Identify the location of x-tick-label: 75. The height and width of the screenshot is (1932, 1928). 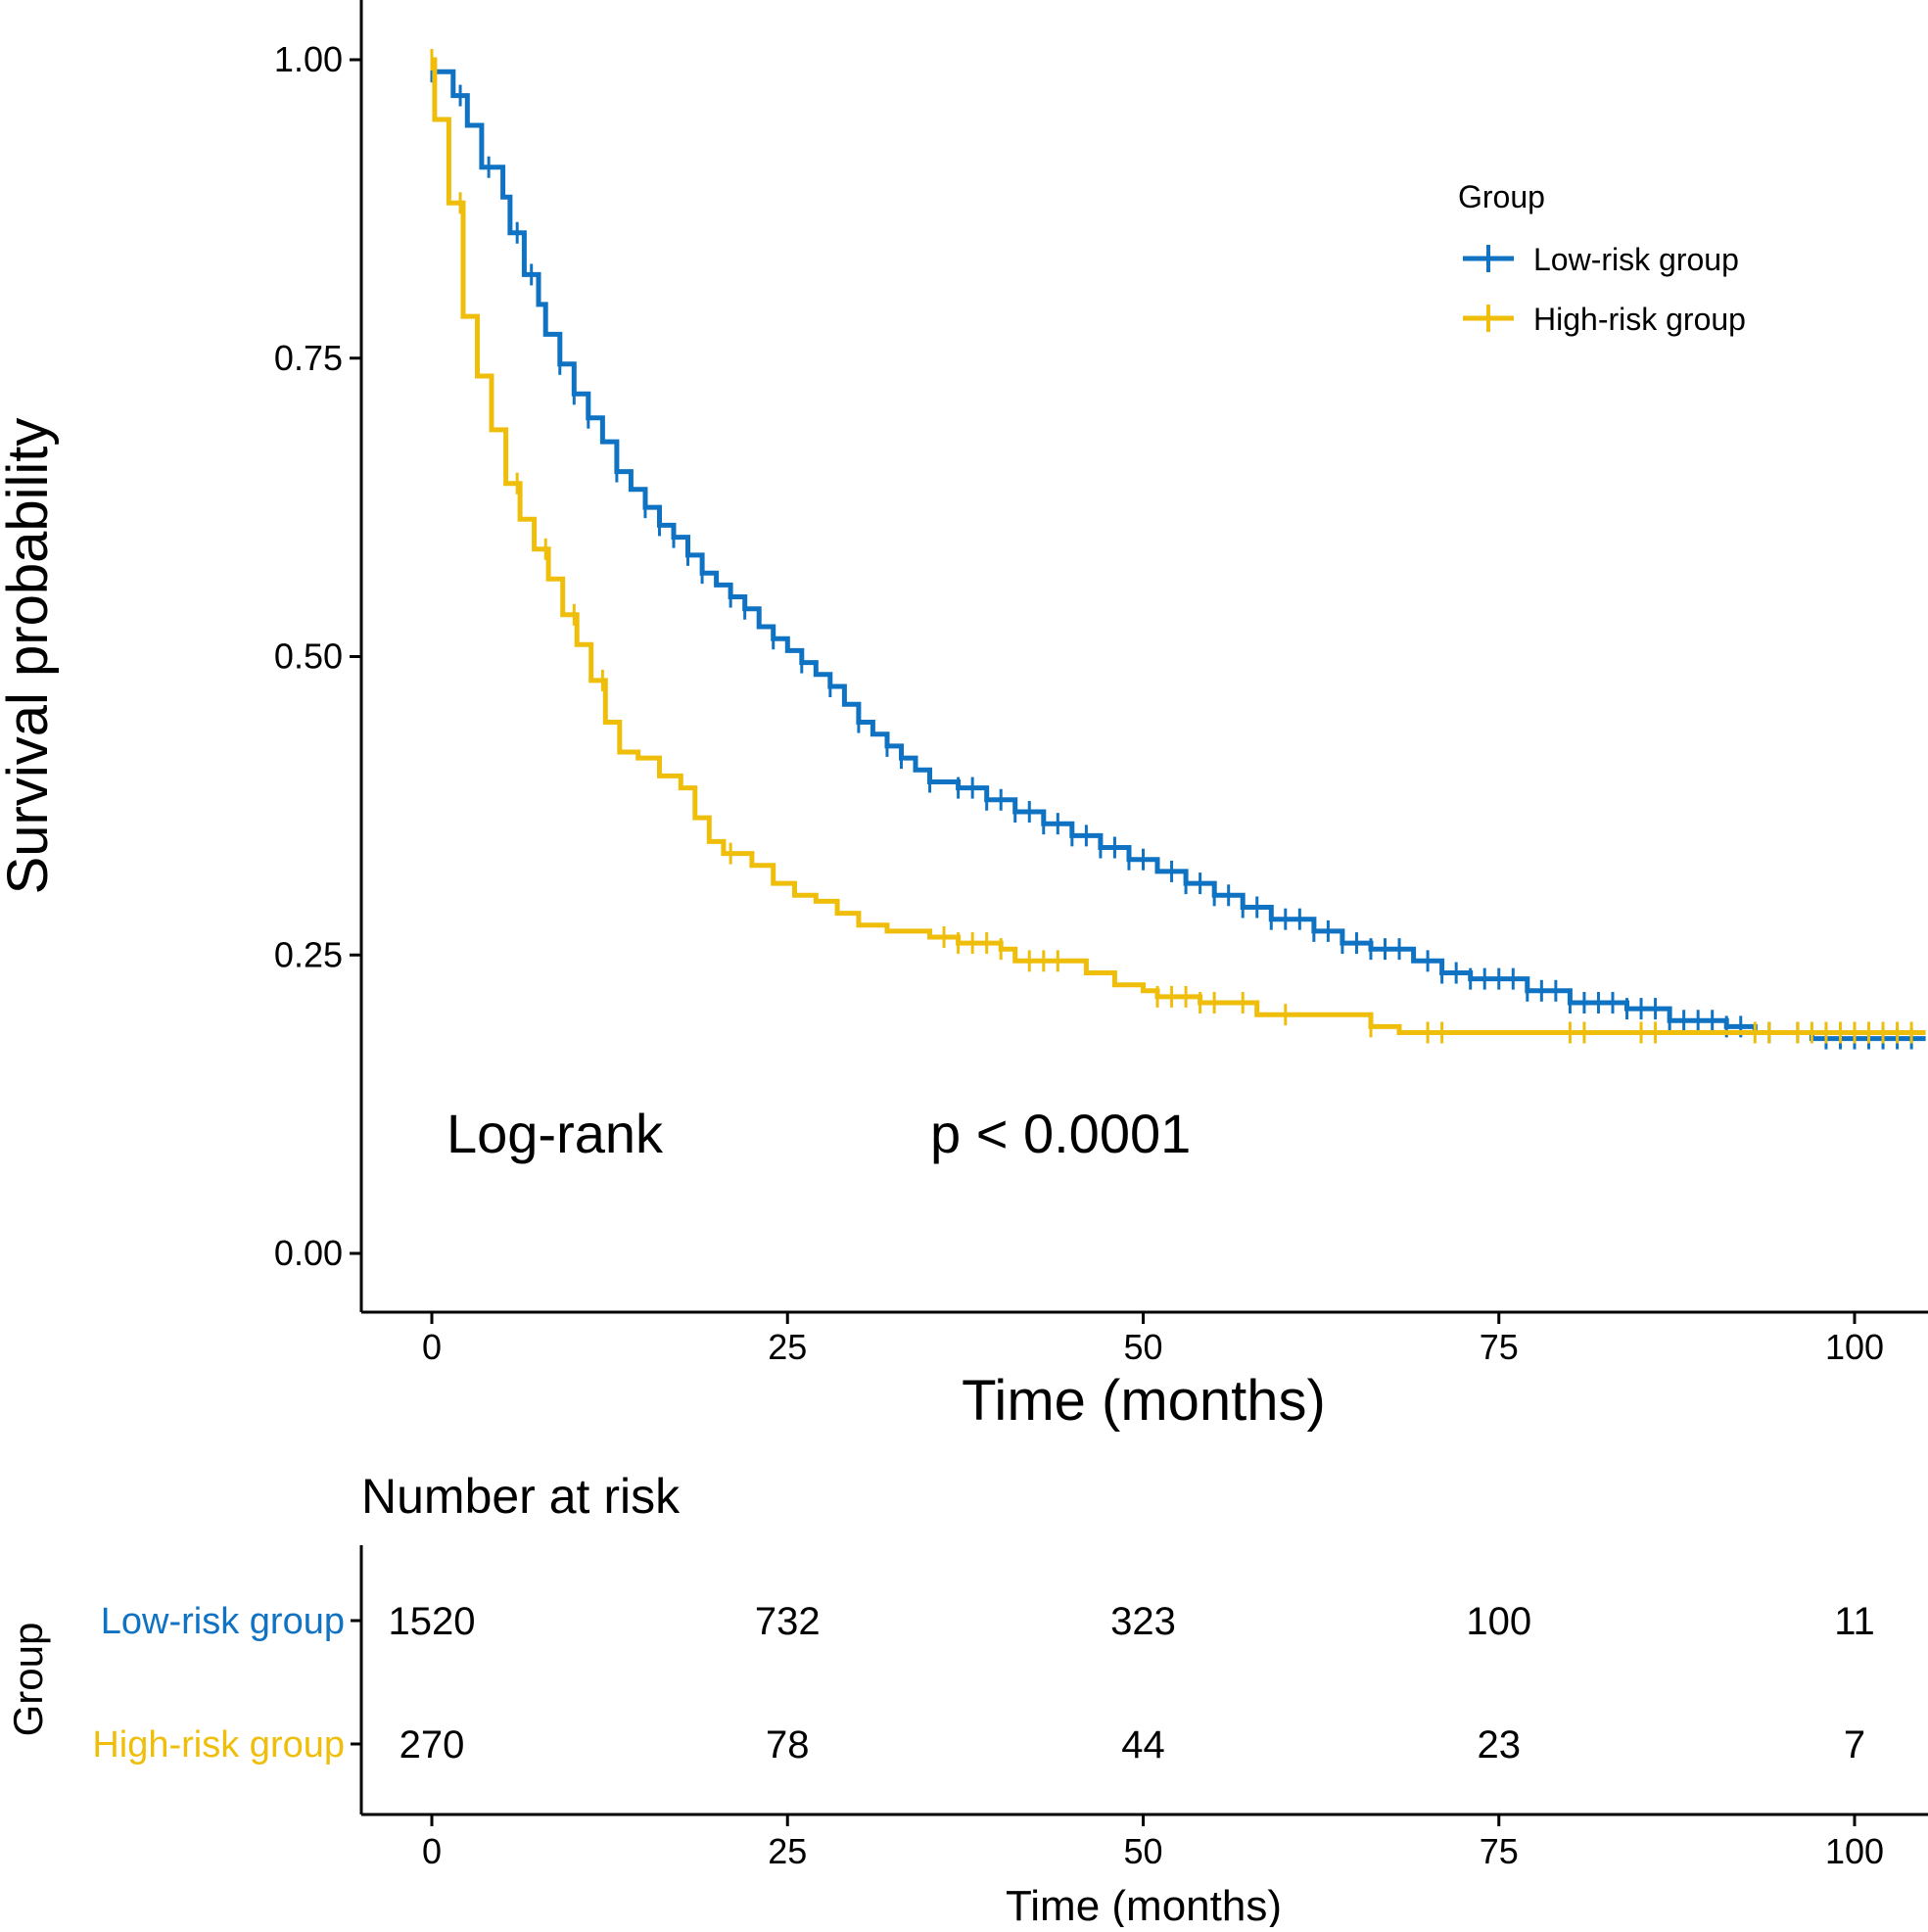
(1499, 1347).